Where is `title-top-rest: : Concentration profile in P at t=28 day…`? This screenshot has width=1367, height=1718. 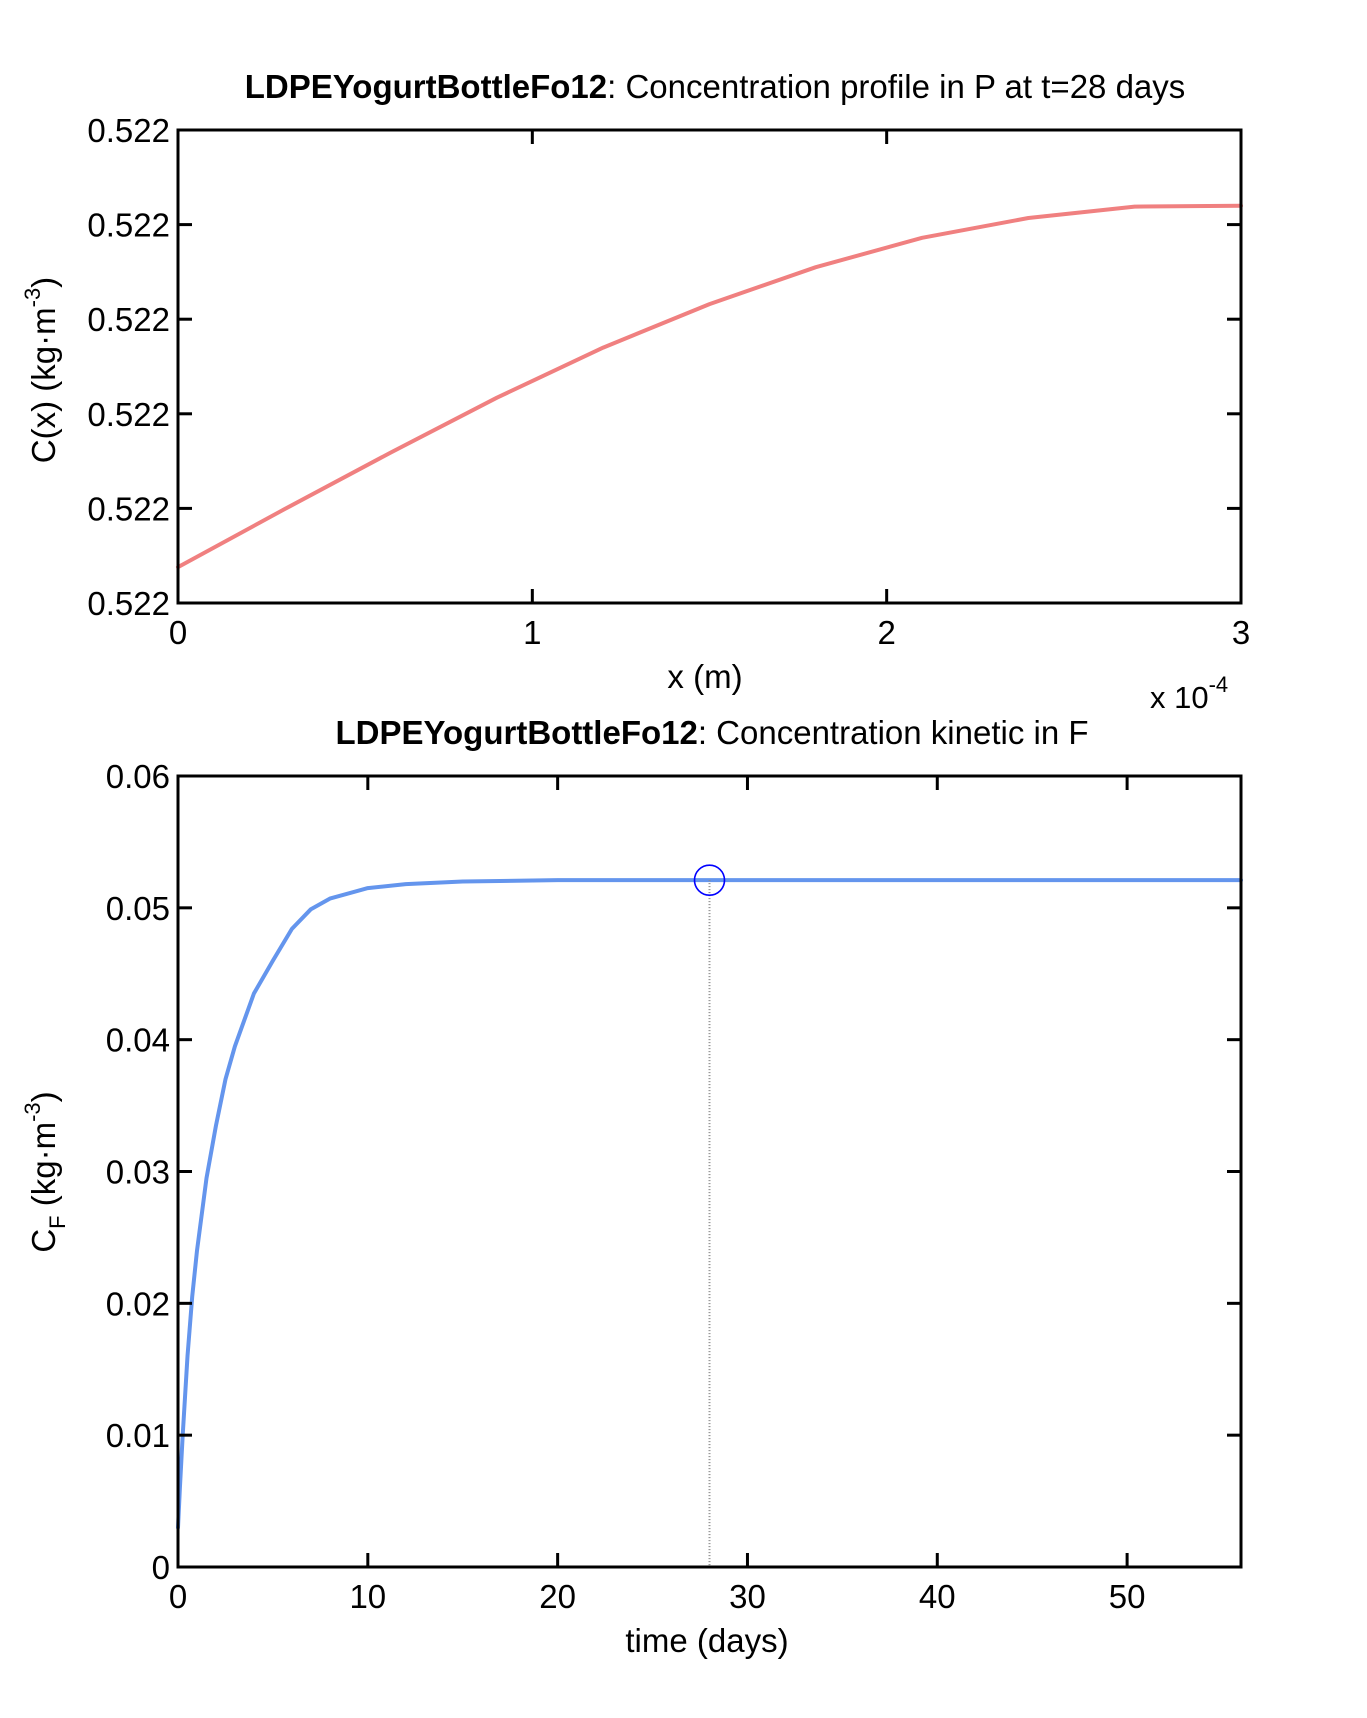 title-top-rest: : Concentration profile in P at t=28 day… is located at coordinates (896, 86).